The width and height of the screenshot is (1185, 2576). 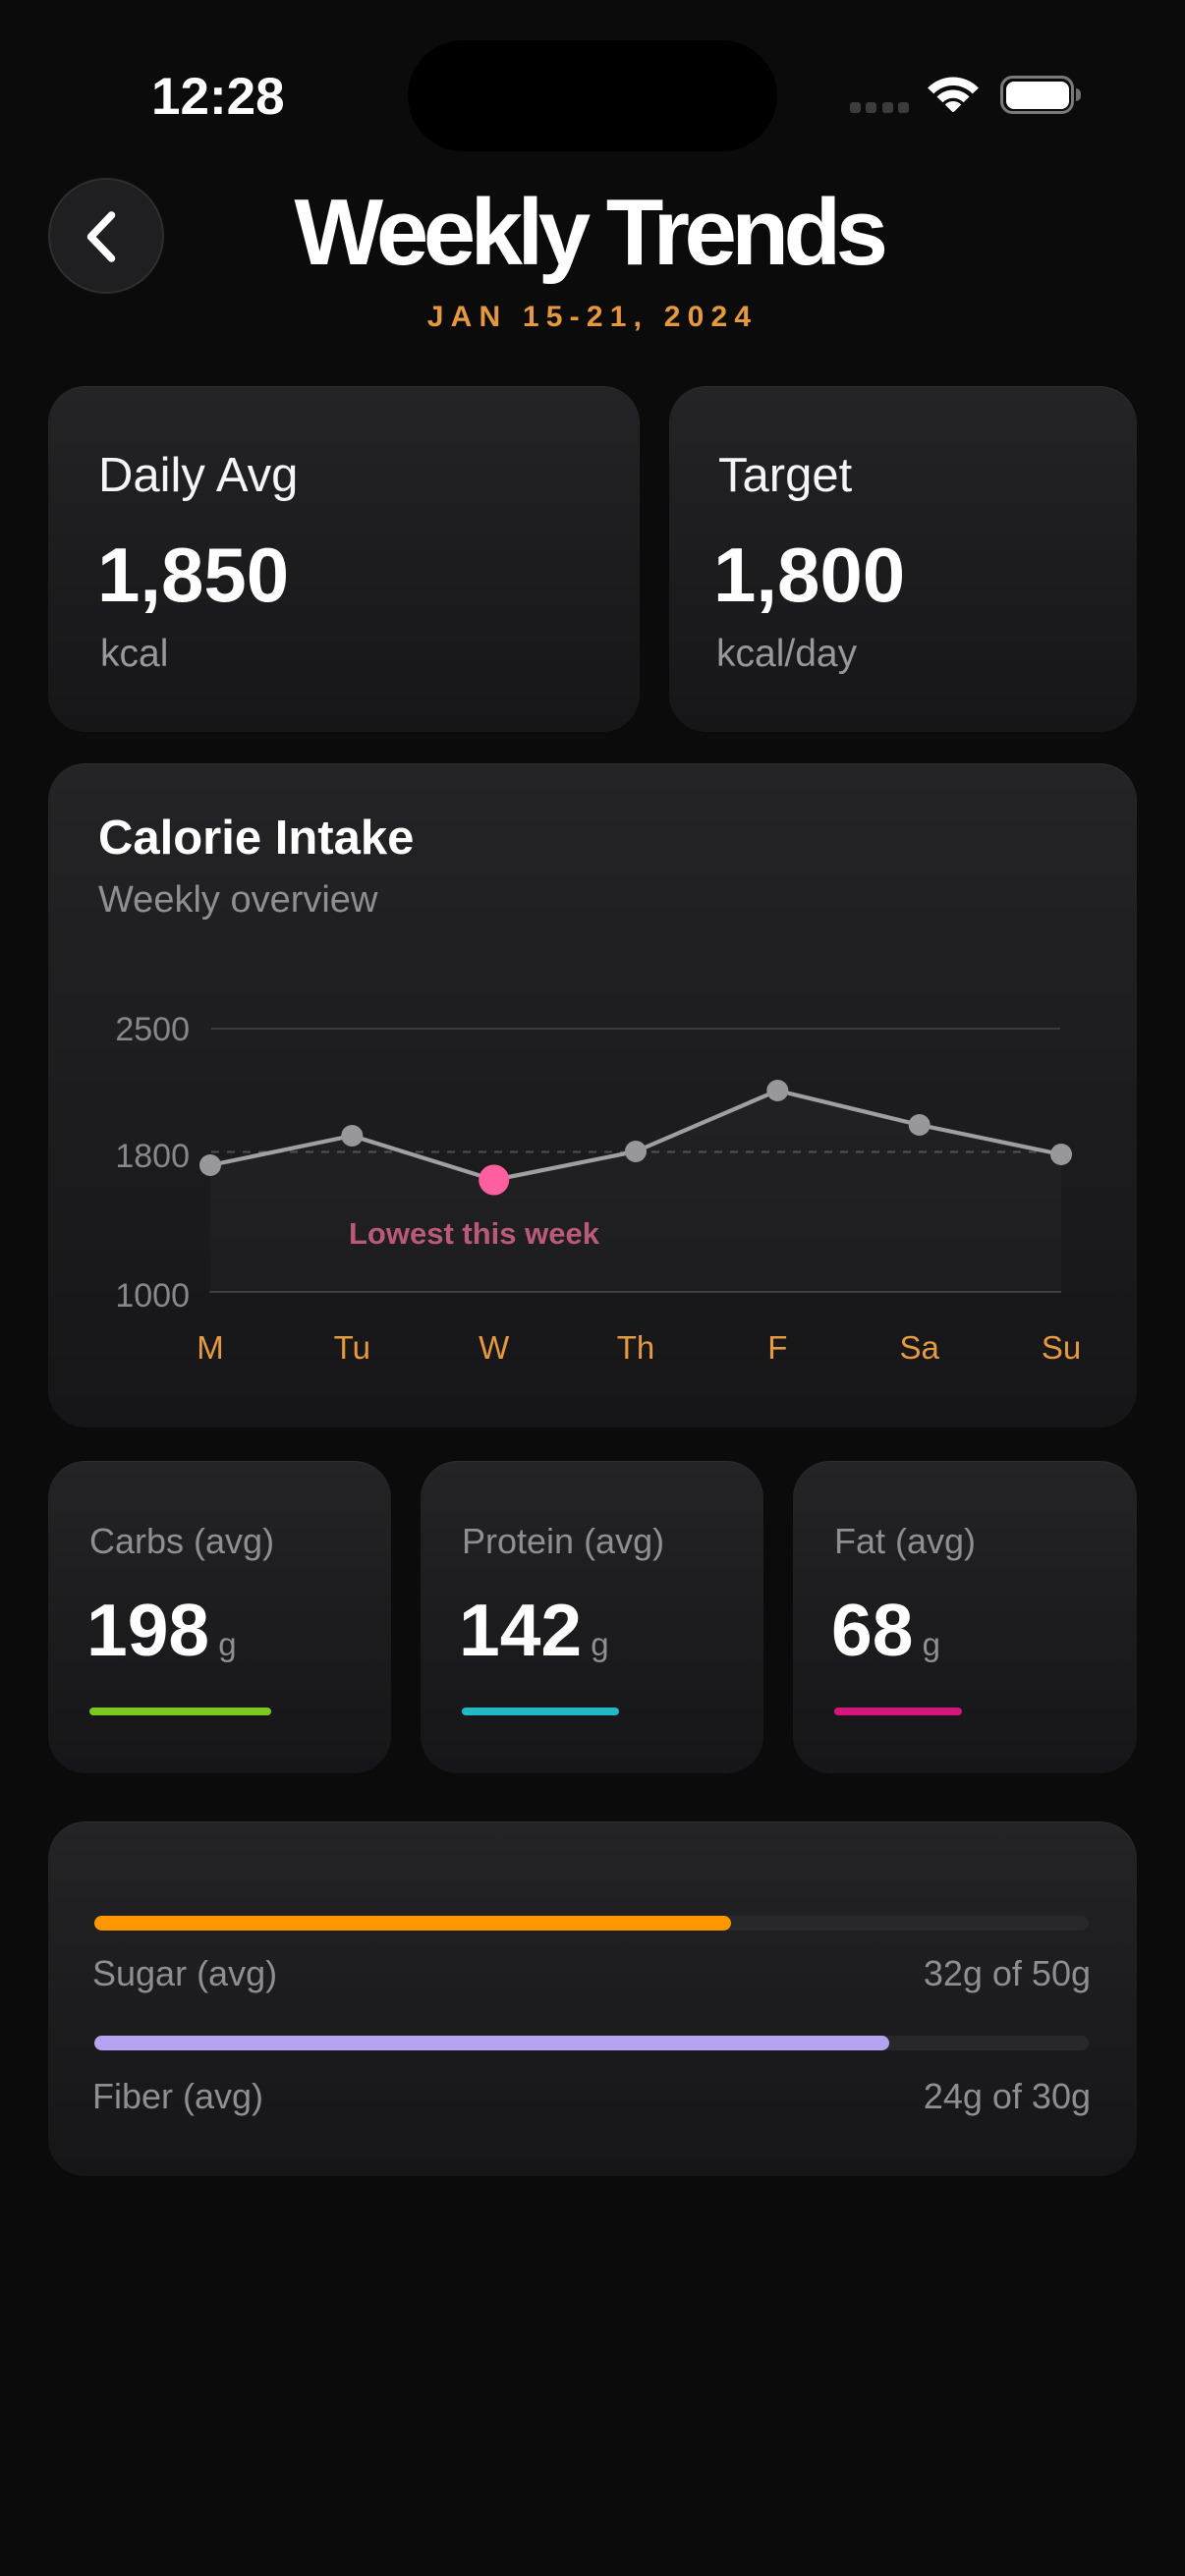 What do you see at coordinates (920, 1347) in the screenshot?
I see `svg-text: Sa` at bounding box center [920, 1347].